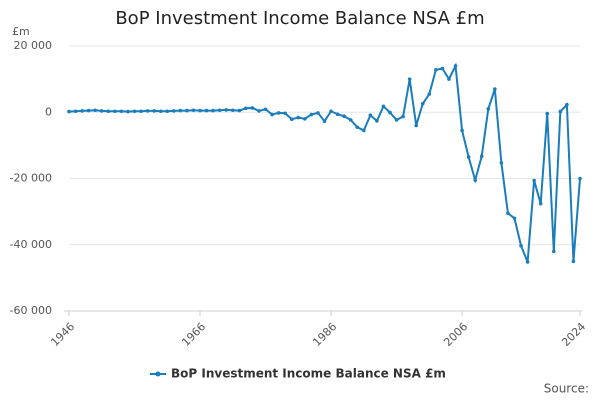  Describe the element at coordinates (48, 111) in the screenshot. I see `y-tick-label: 0` at that location.